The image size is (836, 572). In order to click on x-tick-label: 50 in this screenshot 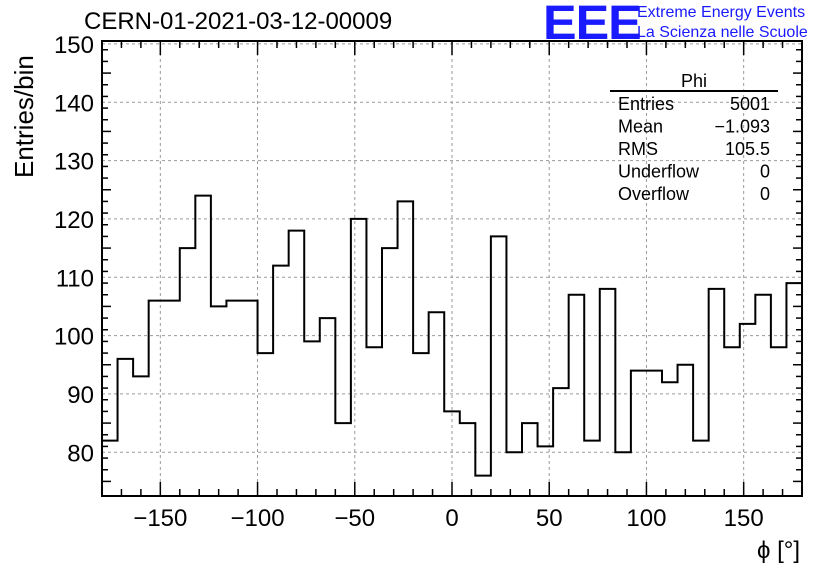, I will do `click(549, 518)`.